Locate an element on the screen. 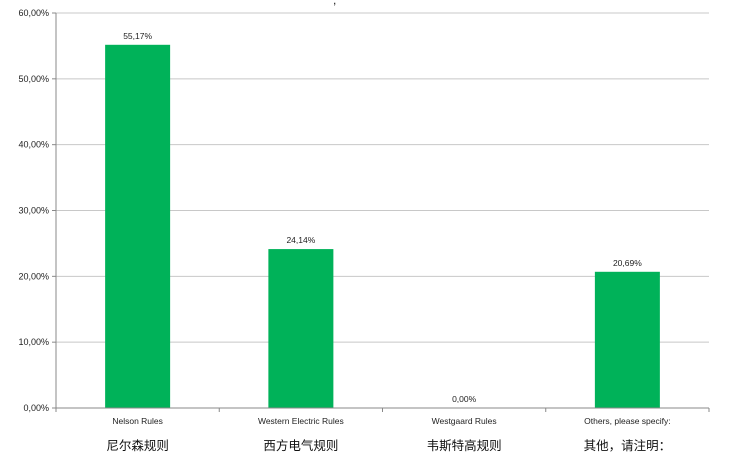 This screenshot has height=472, width=744. category-label: Westgaard Rules is located at coordinates (464, 421).